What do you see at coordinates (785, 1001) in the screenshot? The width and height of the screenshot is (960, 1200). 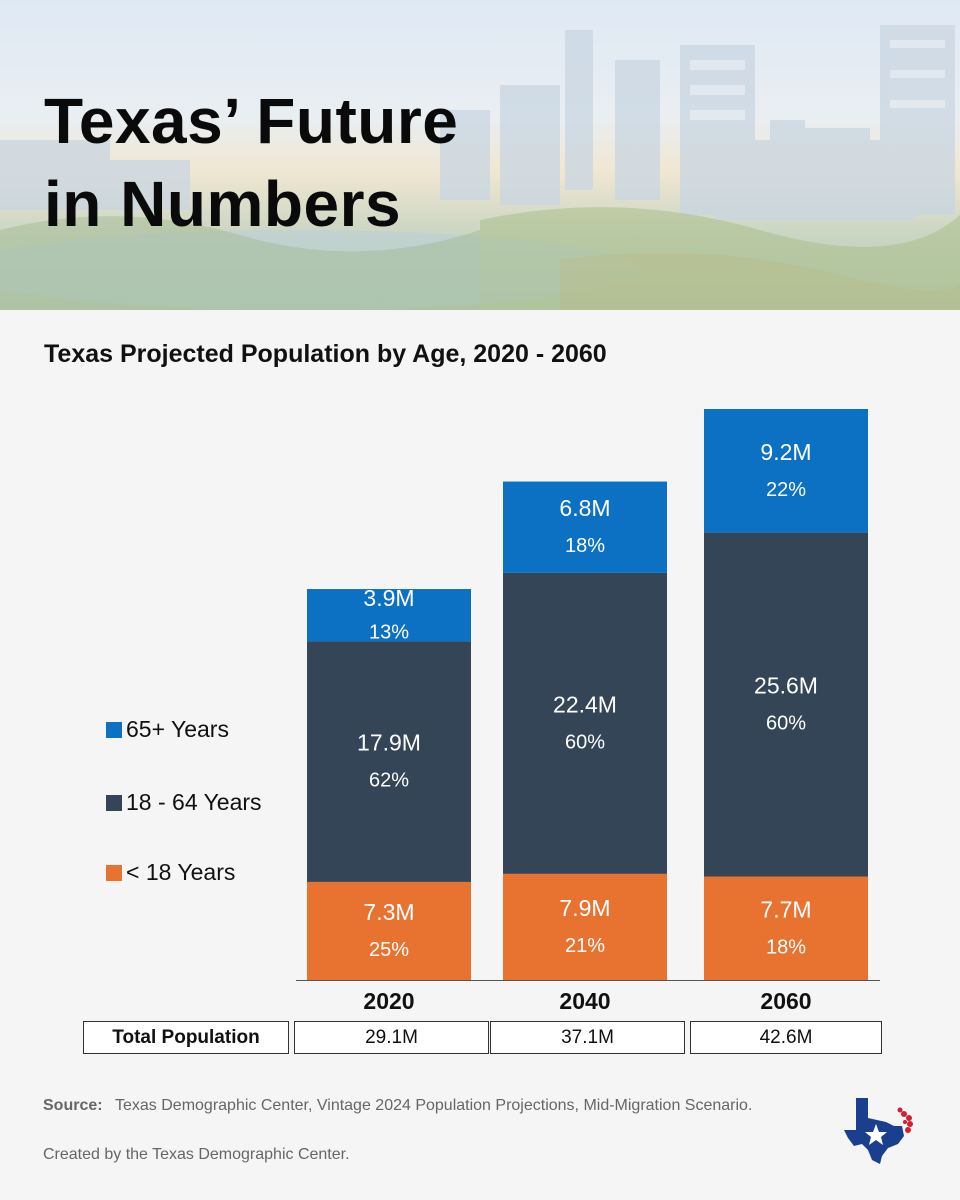 I see `x-tick-label-2060: 2060` at bounding box center [785, 1001].